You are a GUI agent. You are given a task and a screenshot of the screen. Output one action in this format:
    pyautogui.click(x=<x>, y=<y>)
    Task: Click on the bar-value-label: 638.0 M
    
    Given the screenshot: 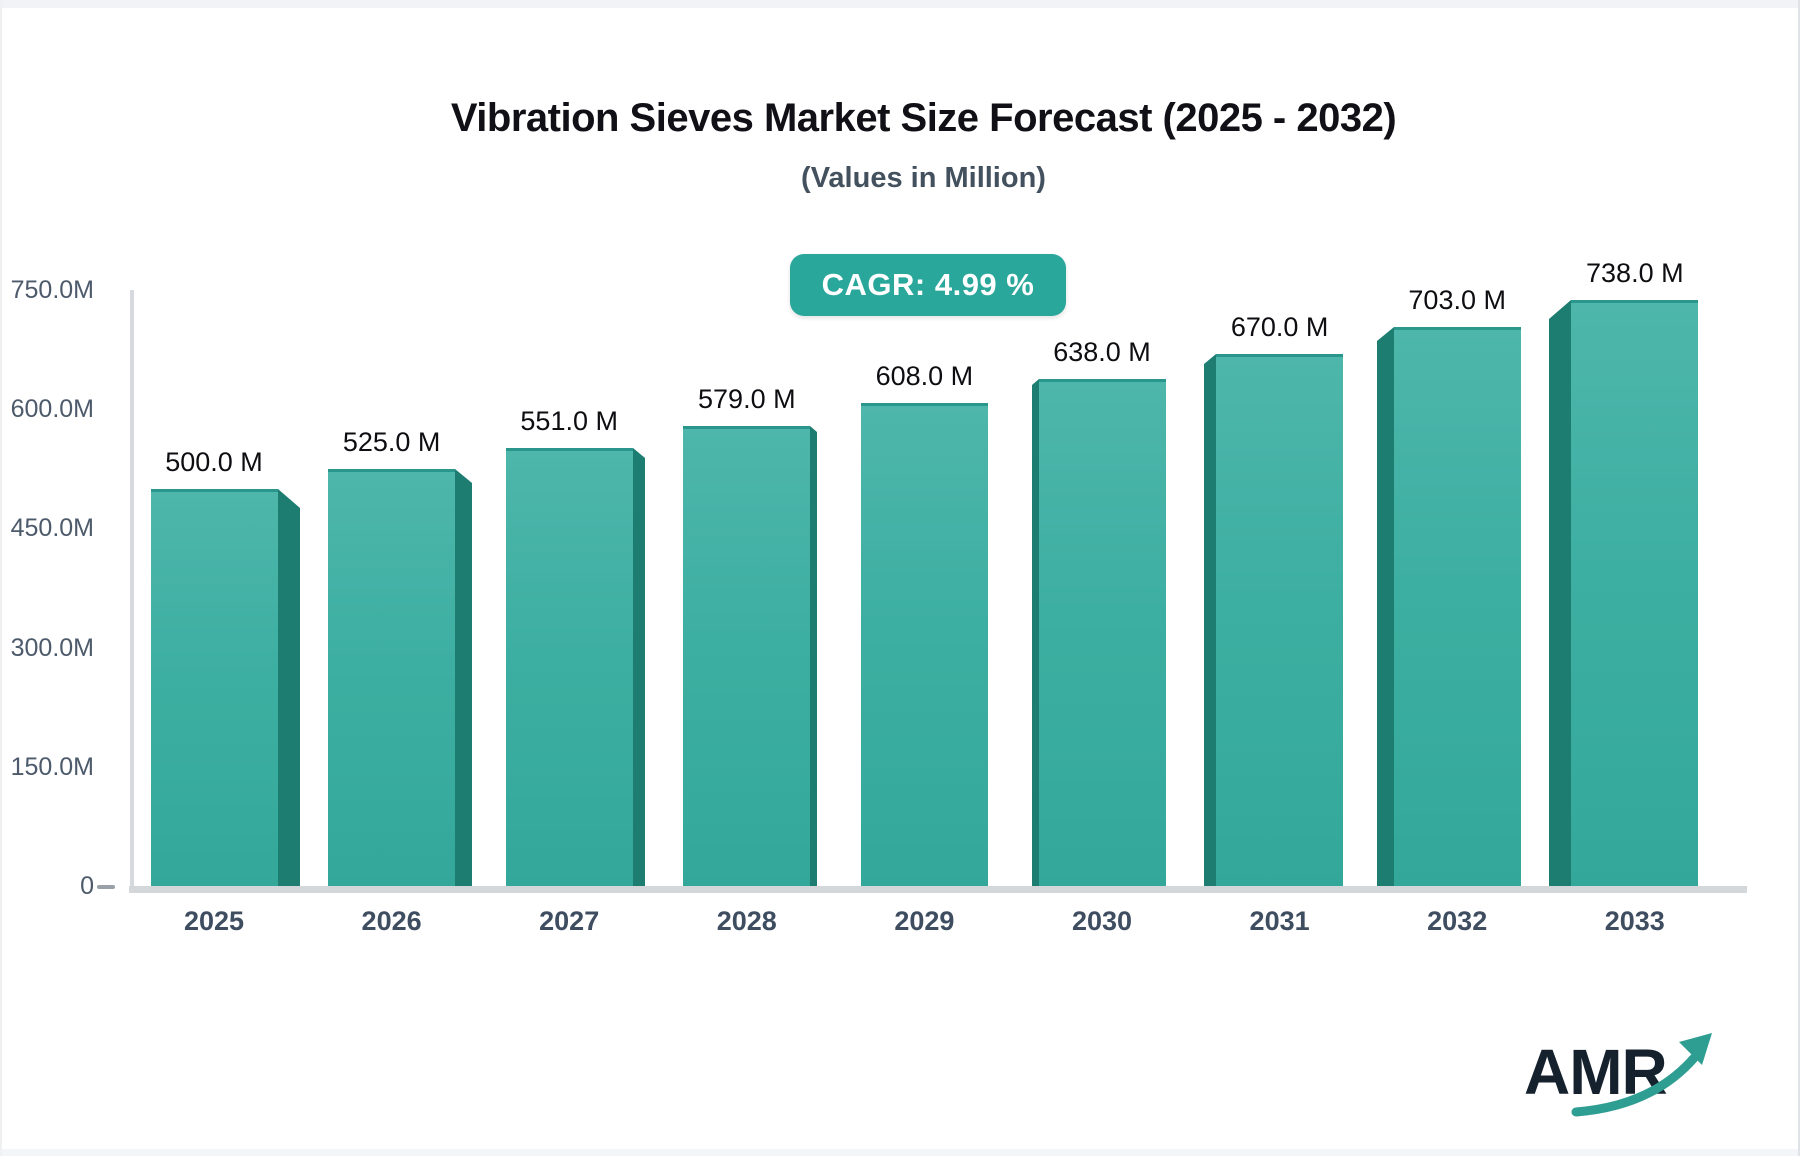 What is the action you would take?
    pyautogui.click(x=1102, y=352)
    